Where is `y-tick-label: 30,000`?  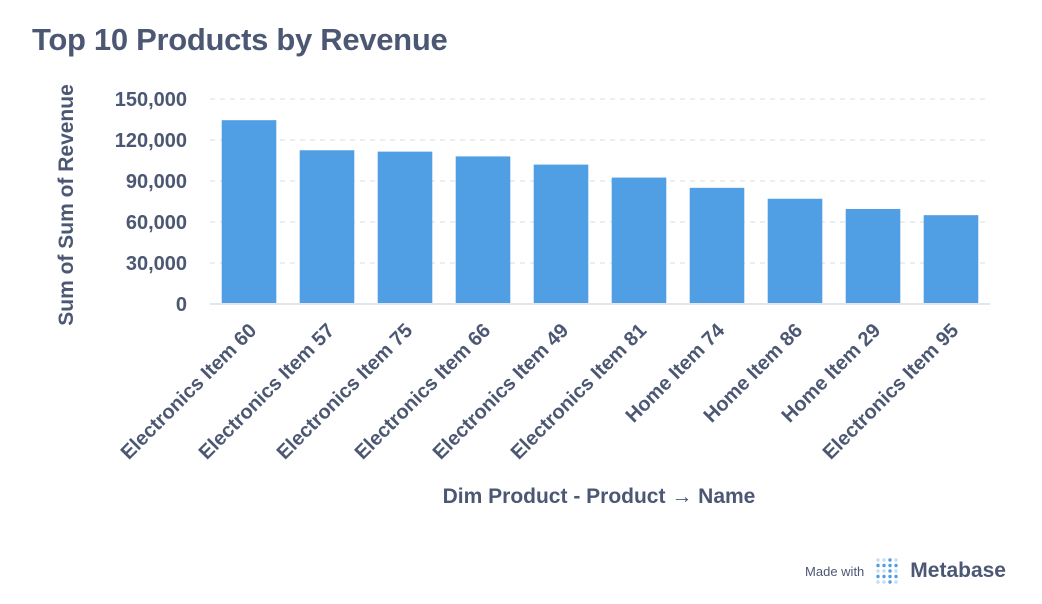 y-tick-label: 30,000 is located at coordinates (156, 264).